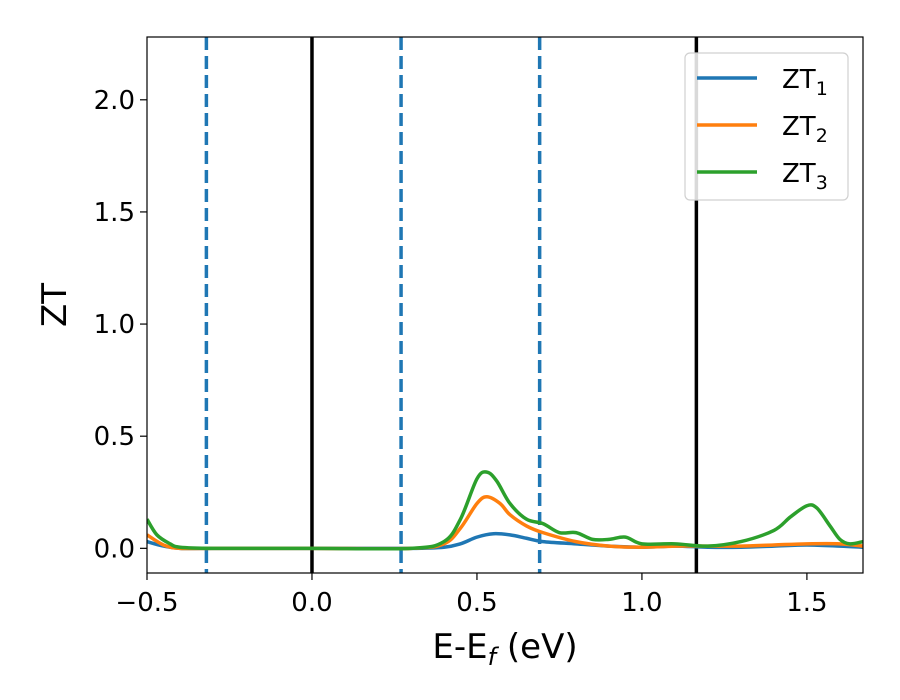  Describe the element at coordinates (146, 603) in the screenshot. I see `x-tick-label: −0.5` at that location.